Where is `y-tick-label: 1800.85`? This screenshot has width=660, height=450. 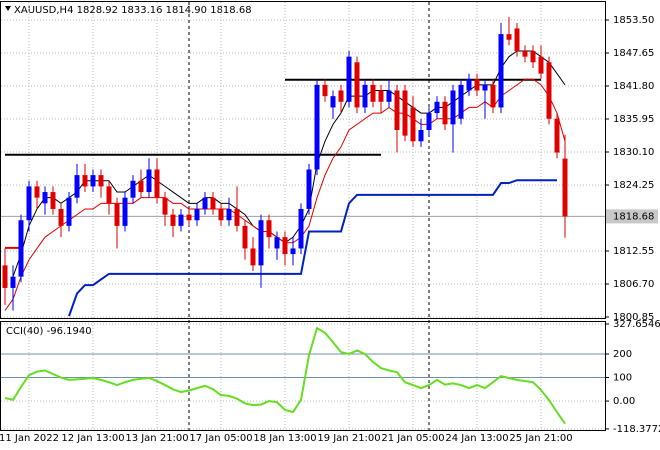 y-tick-label: 1800.85 is located at coordinates (633, 317).